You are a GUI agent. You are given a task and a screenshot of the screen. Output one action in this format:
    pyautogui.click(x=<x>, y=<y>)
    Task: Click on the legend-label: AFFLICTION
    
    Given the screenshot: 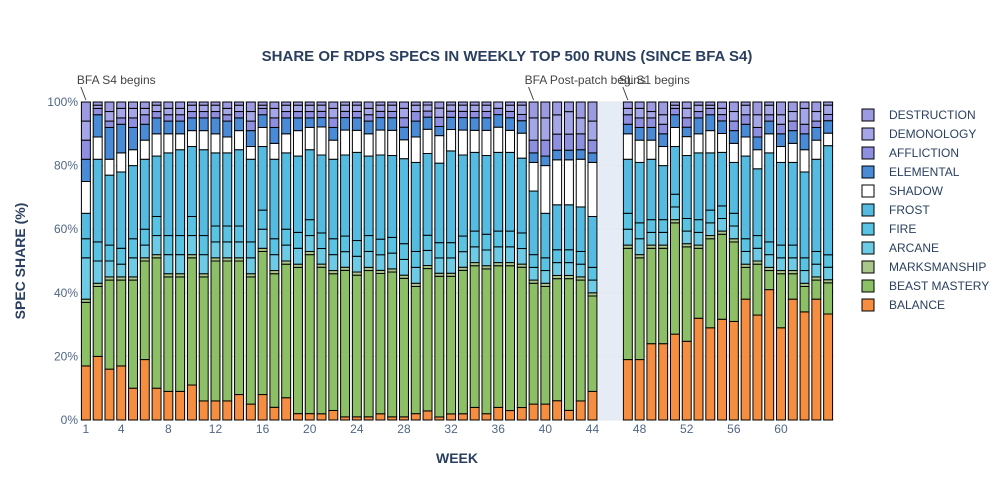 What is the action you would take?
    pyautogui.click(x=924, y=153)
    